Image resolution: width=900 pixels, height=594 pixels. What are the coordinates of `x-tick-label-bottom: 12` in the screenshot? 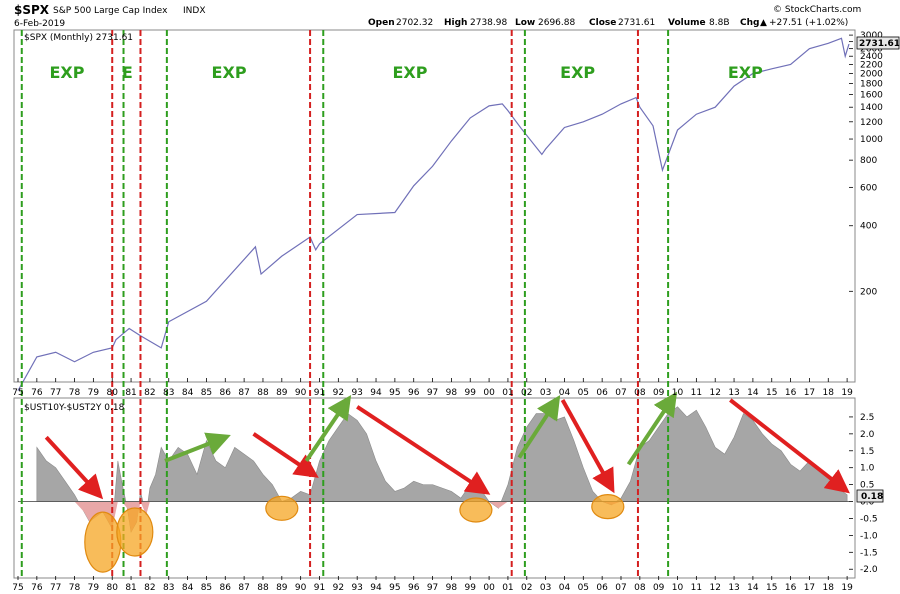 It's located at (714, 588).